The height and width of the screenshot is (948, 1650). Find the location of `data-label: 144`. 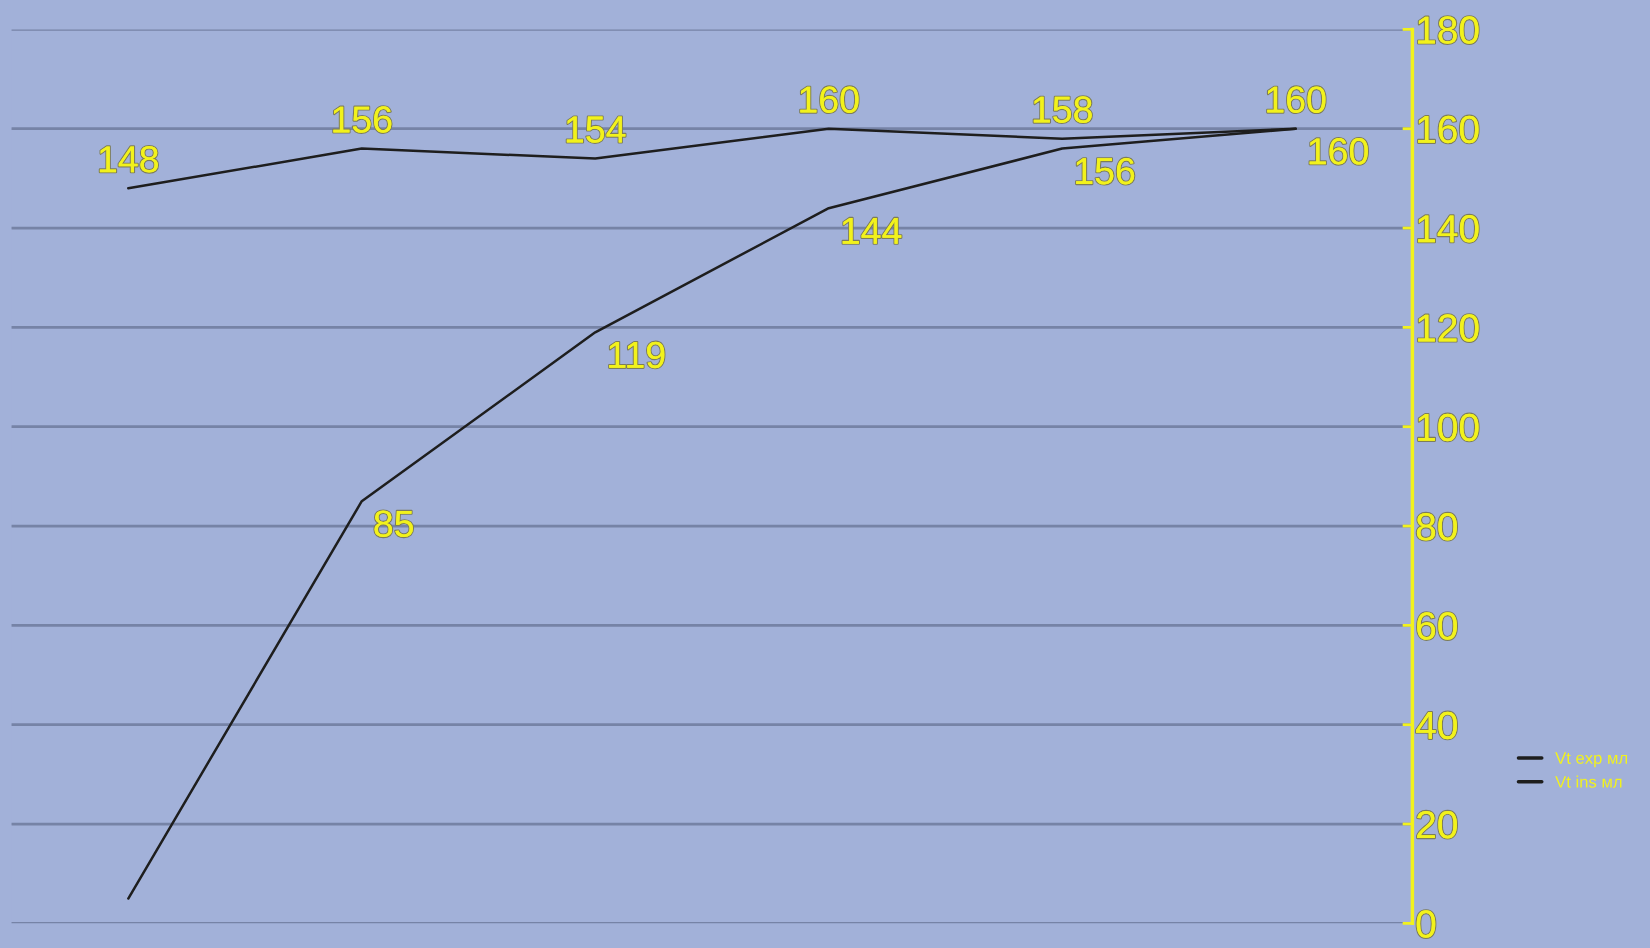

data-label: 144 is located at coordinates (872, 230).